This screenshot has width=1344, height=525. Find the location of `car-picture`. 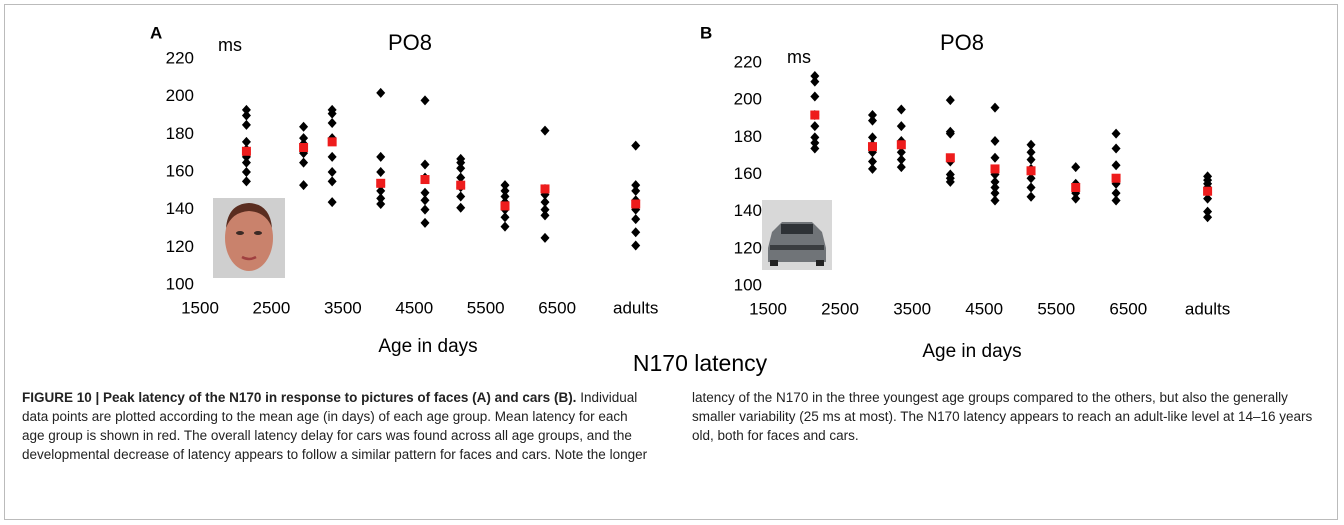

car-picture is located at coordinates (797, 235).